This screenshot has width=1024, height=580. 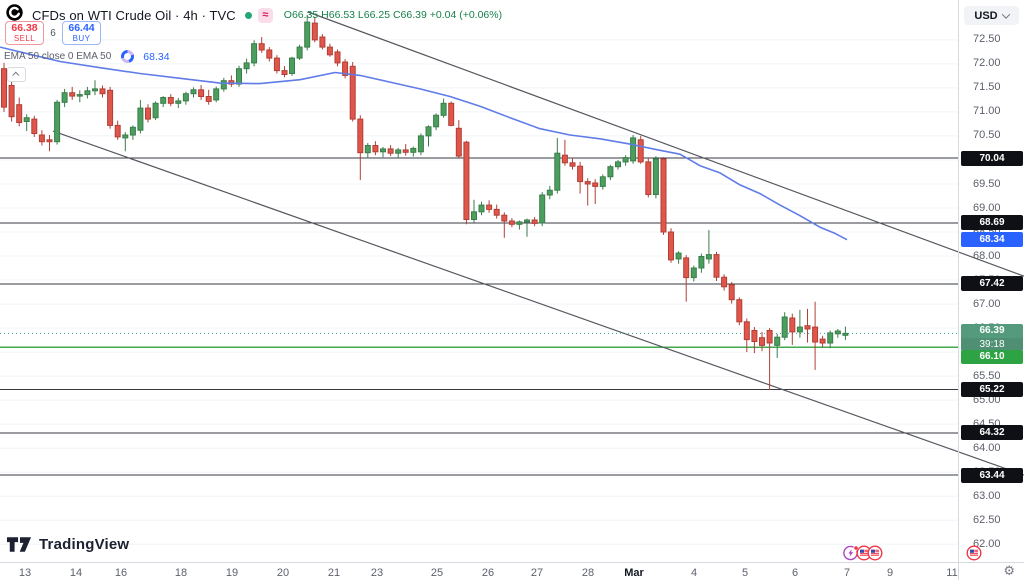 What do you see at coordinates (795, 573) in the screenshot?
I see `time-tick-label: 6` at bounding box center [795, 573].